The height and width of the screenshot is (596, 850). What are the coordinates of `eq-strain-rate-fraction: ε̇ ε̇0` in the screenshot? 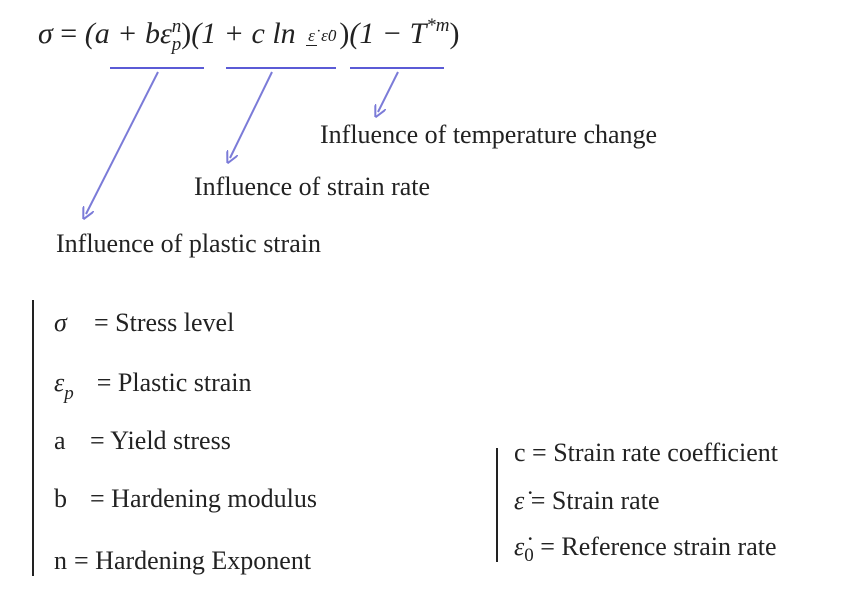 It's located at (321, 35).